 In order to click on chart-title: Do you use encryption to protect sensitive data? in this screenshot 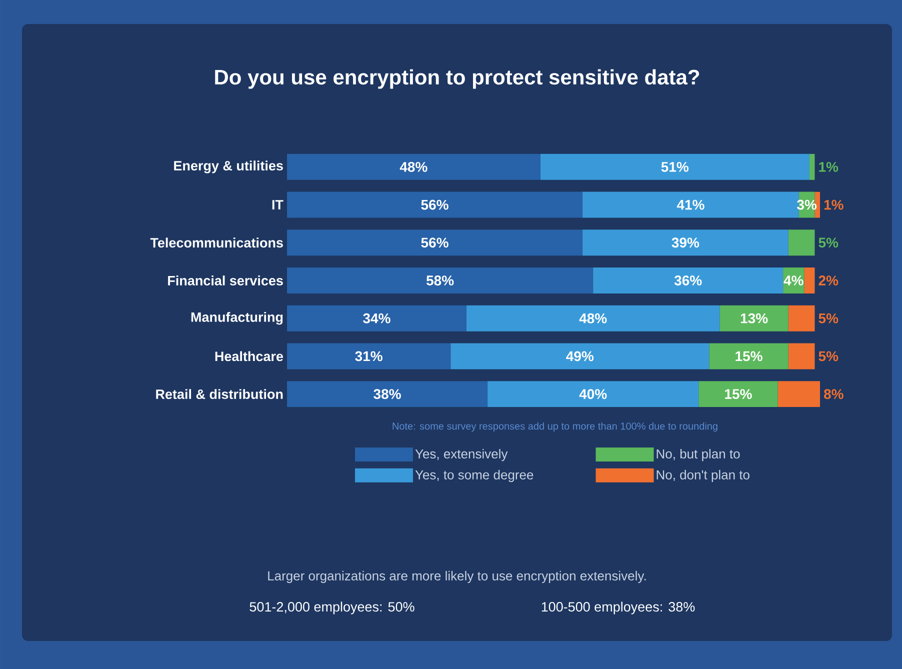, I will do `click(457, 79)`.